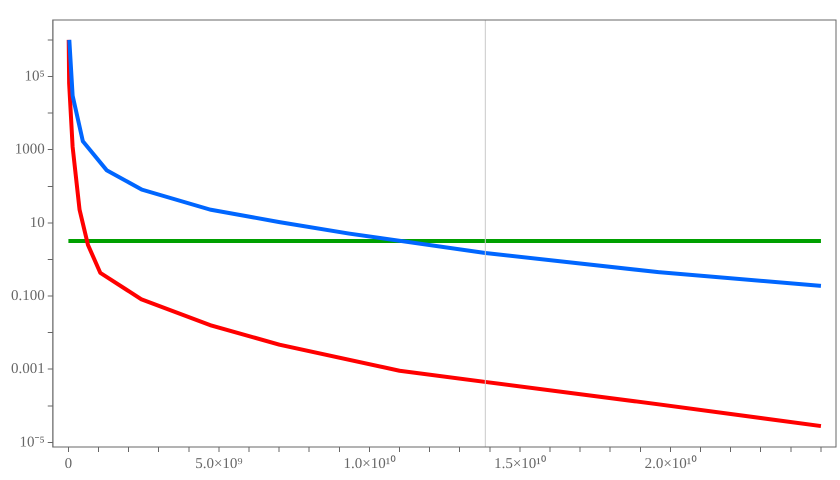 Image resolution: width=840 pixels, height=480 pixels. I want to click on y-tick-label: 10, so click(37, 222).